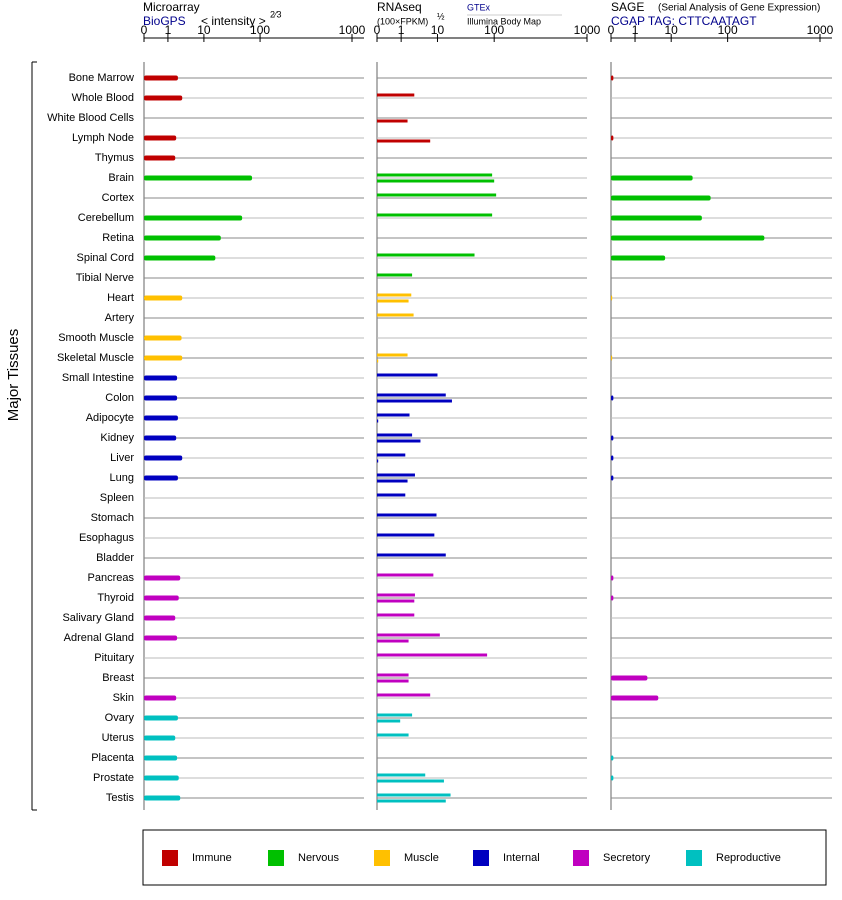  Describe the element at coordinates (98, 618) in the screenshot. I see `category-label: Salivary Gland` at that location.